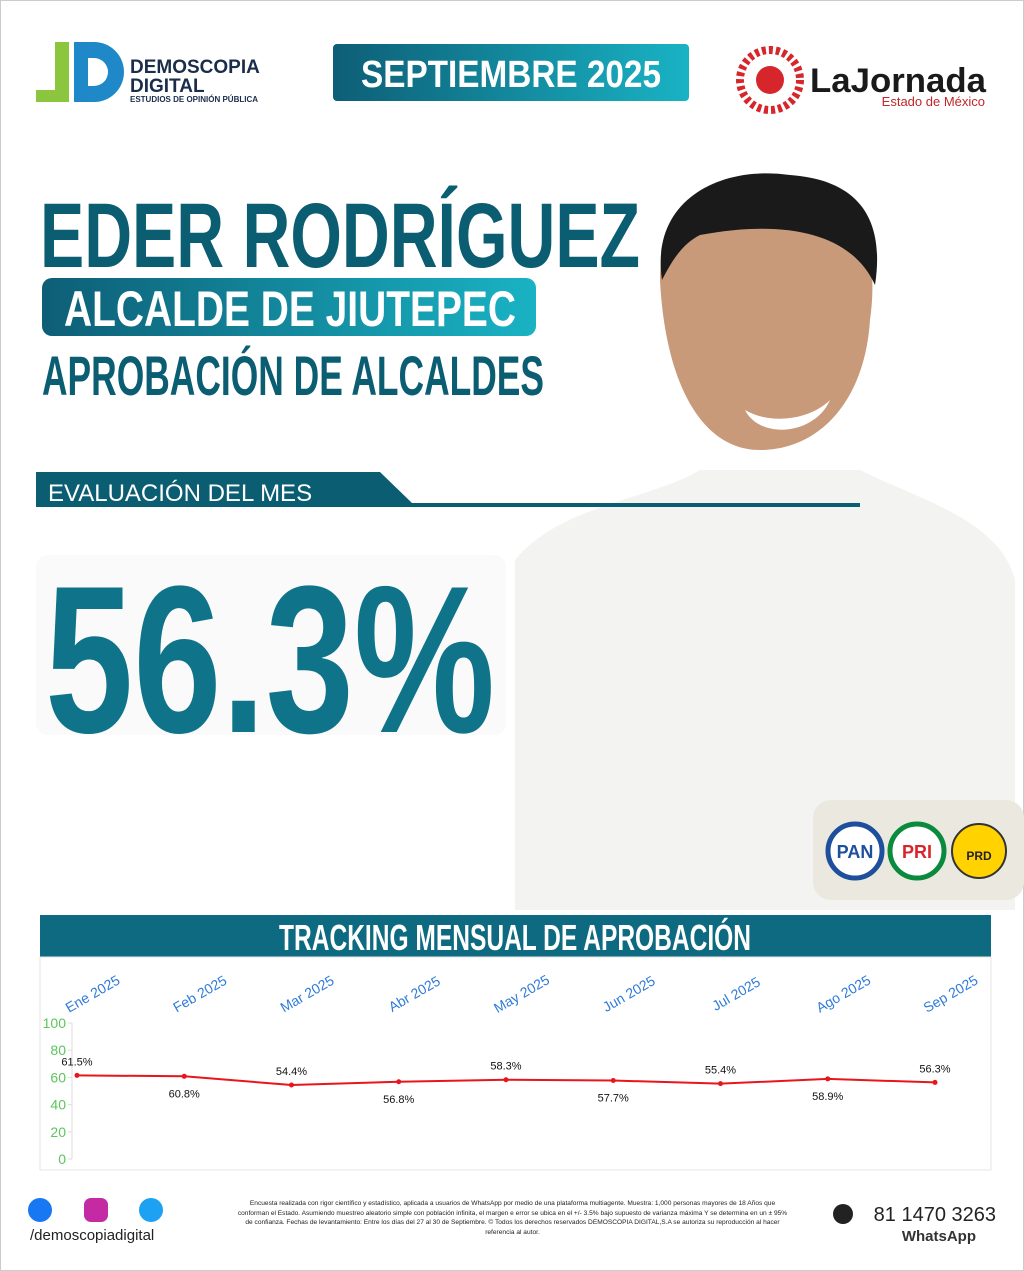 Image resolution: width=1024 pixels, height=1271 pixels. I want to click on partner-logo-core, so click(770, 80).